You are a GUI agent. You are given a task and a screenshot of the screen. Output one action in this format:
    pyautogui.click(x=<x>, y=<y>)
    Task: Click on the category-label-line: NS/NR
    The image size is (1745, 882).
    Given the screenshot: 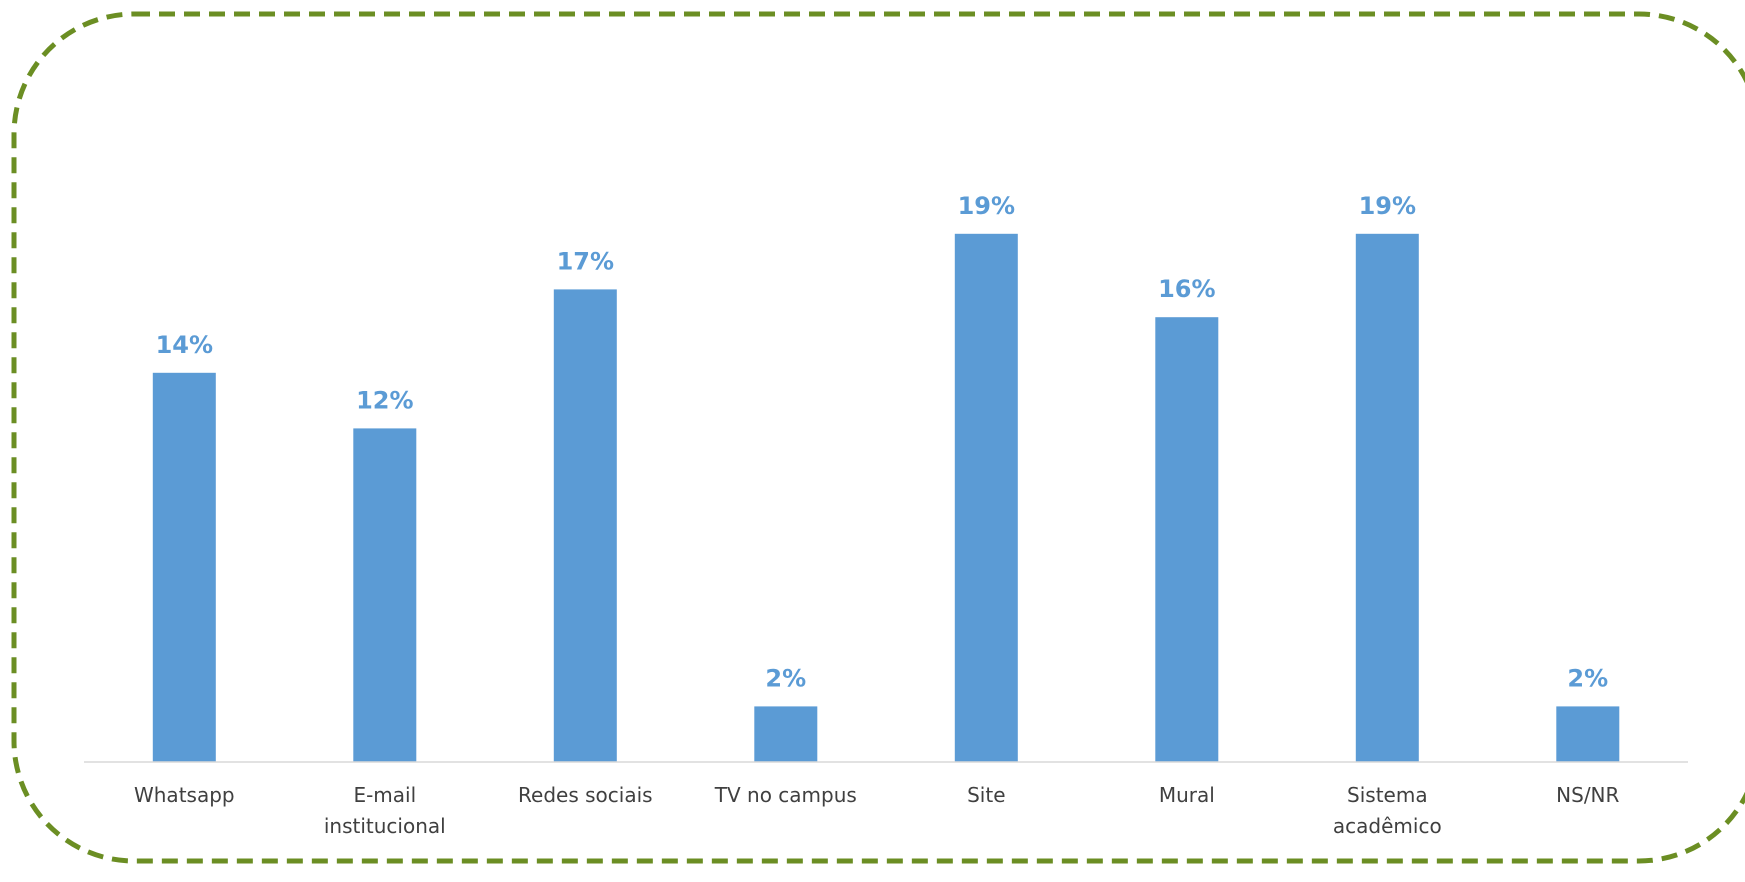 What is the action you would take?
    pyautogui.click(x=1587, y=795)
    